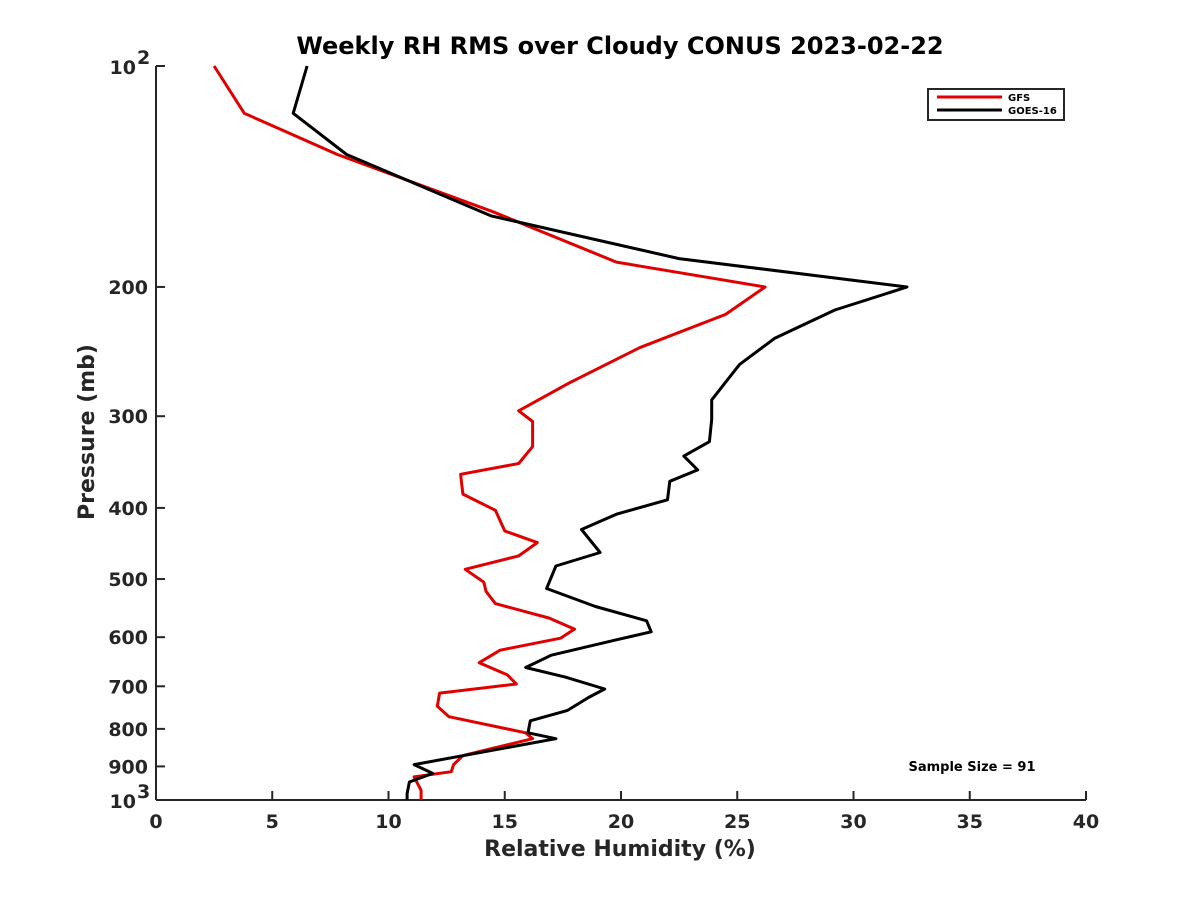 The width and height of the screenshot is (1200, 900). I want to click on y-tick-label: 500, so click(128, 580).